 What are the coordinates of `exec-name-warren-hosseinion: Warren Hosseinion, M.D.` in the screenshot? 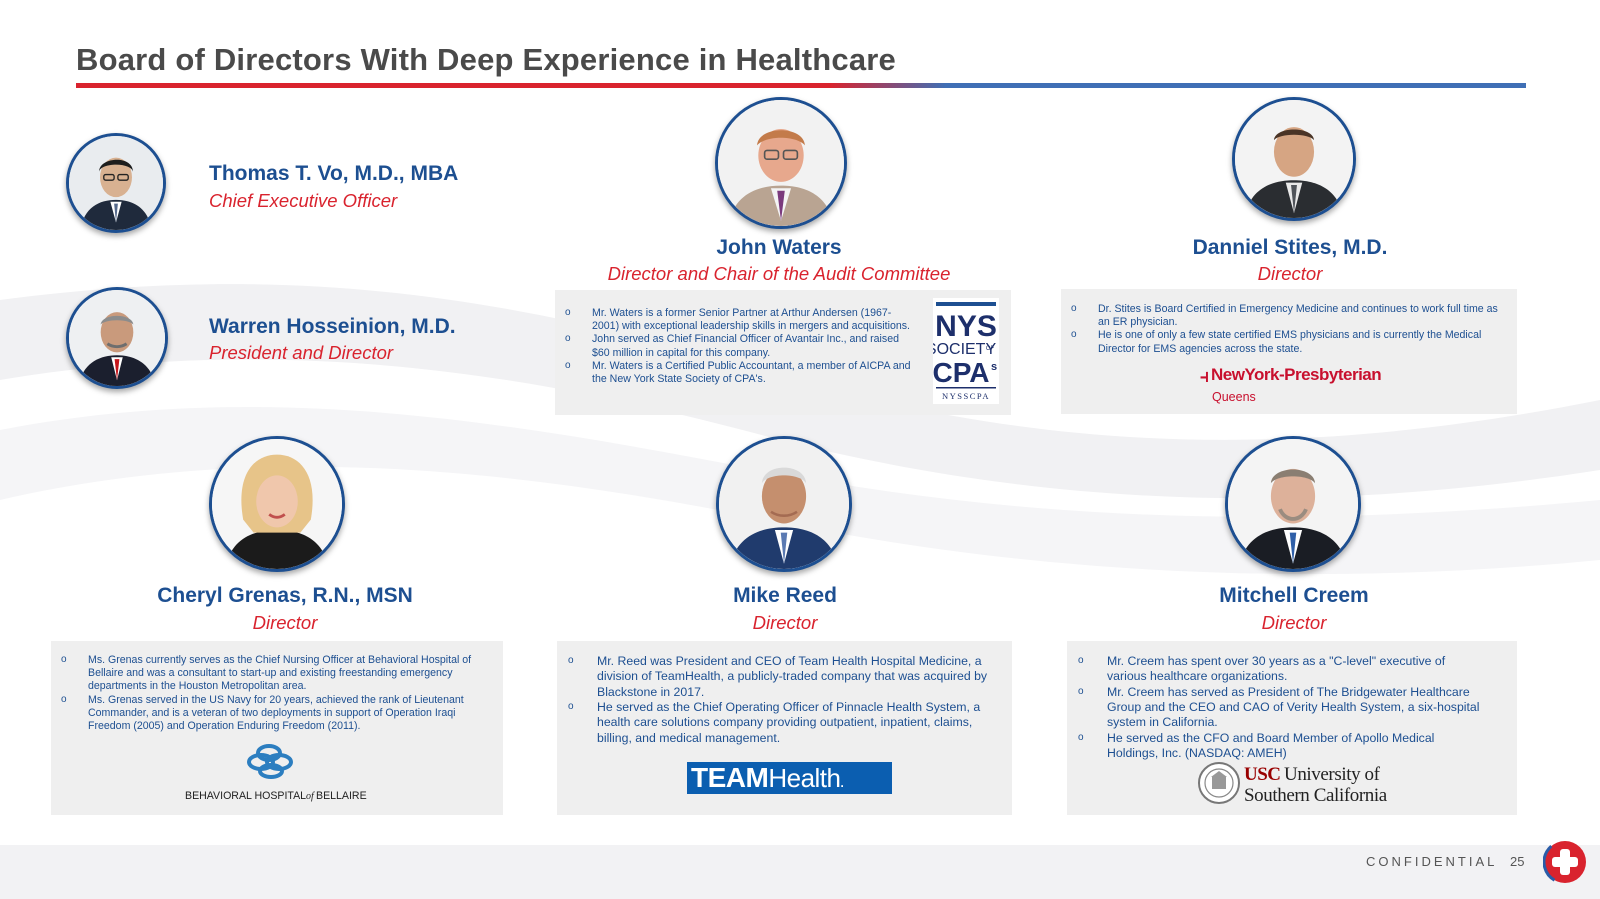 It's located at (332, 326).